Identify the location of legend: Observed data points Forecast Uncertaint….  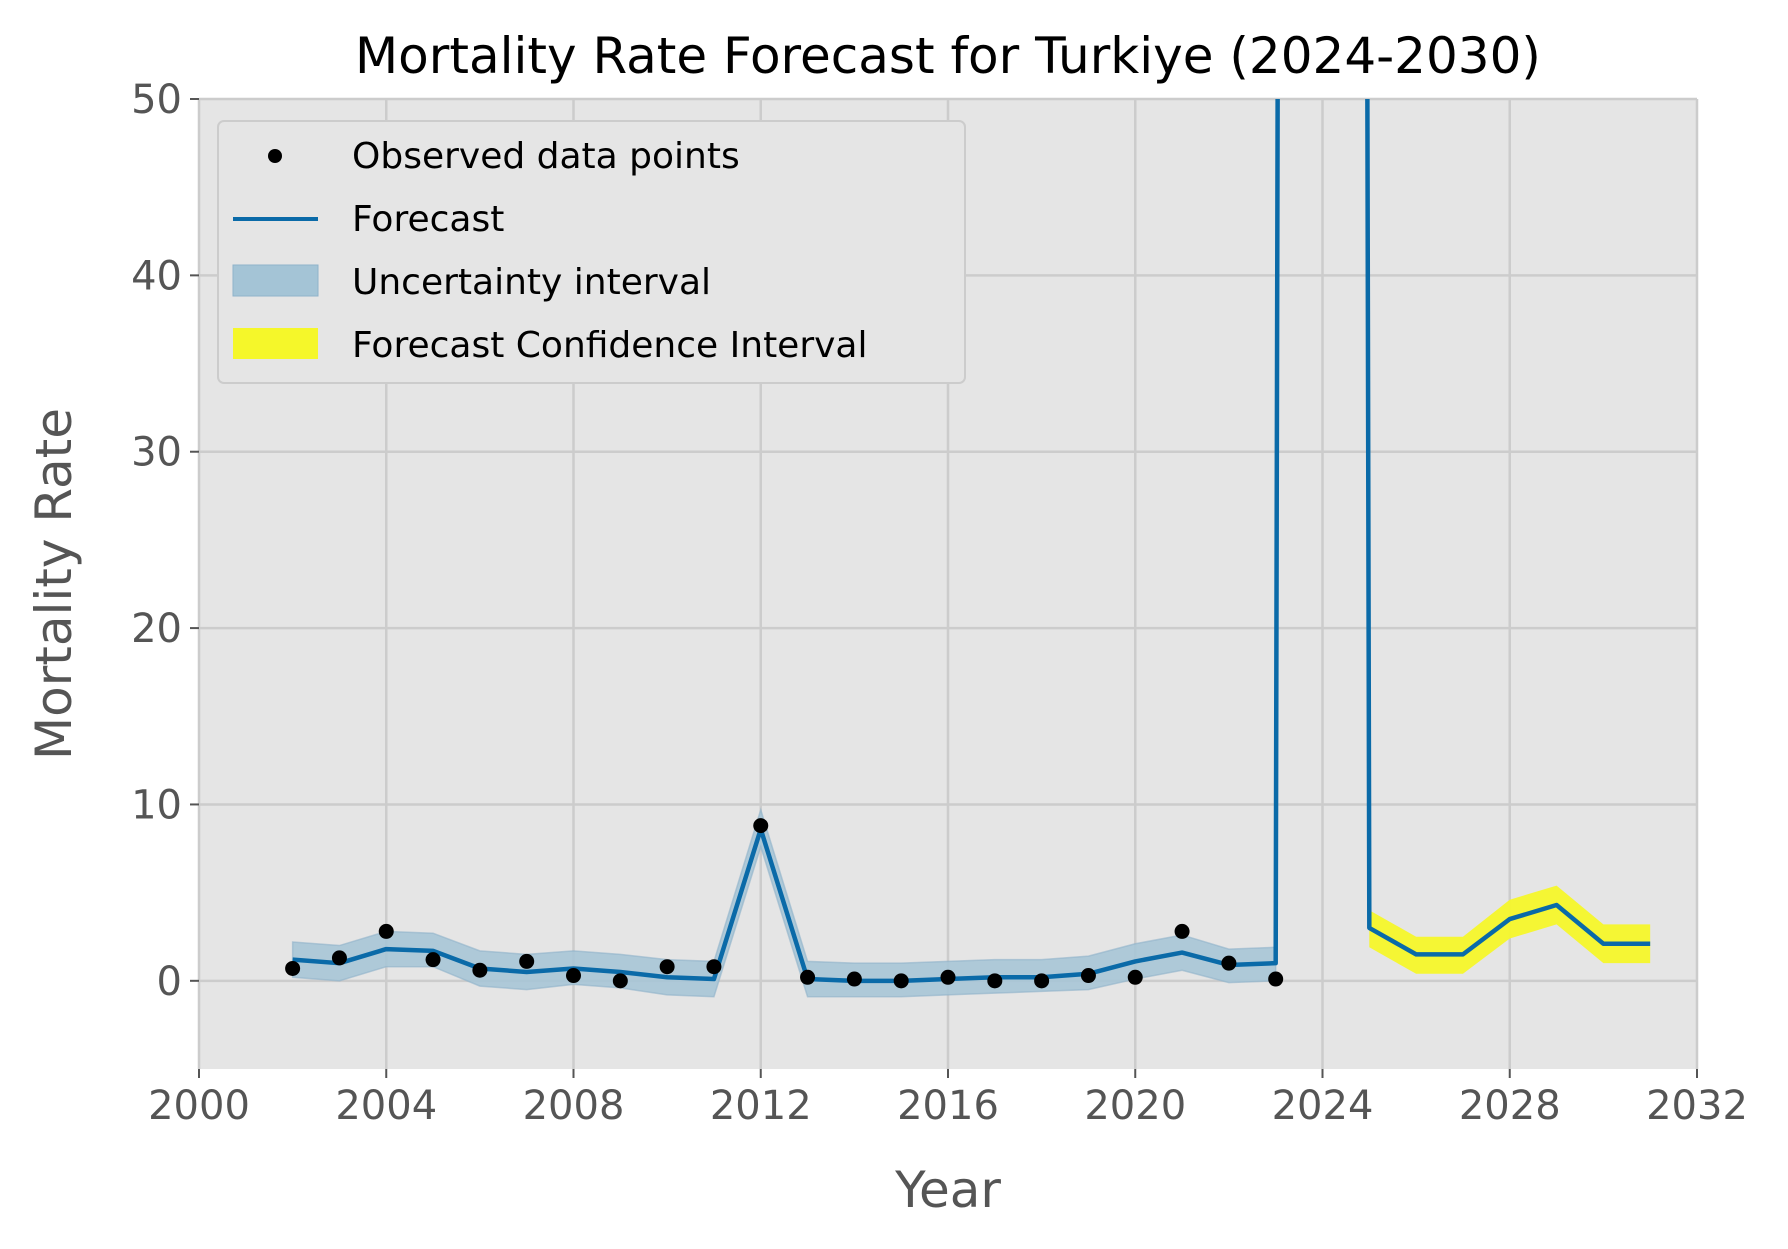
(591, 252).